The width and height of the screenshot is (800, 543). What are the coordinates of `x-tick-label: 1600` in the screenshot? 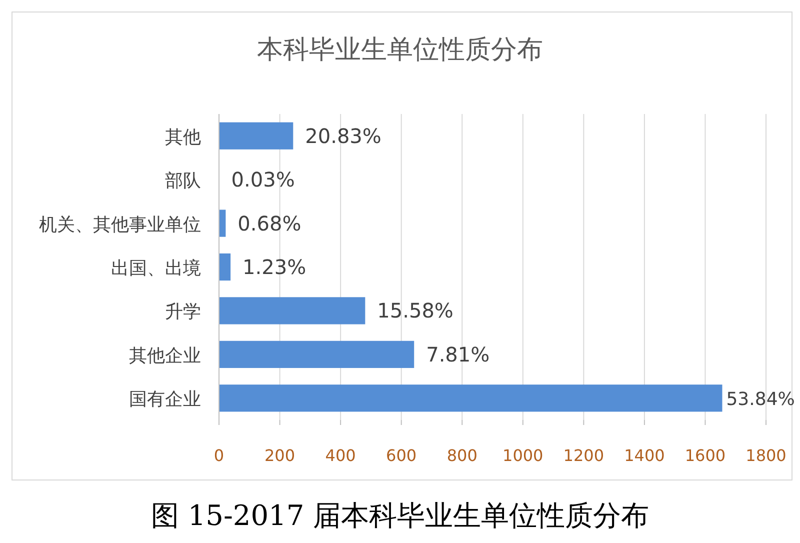 It's located at (705, 455).